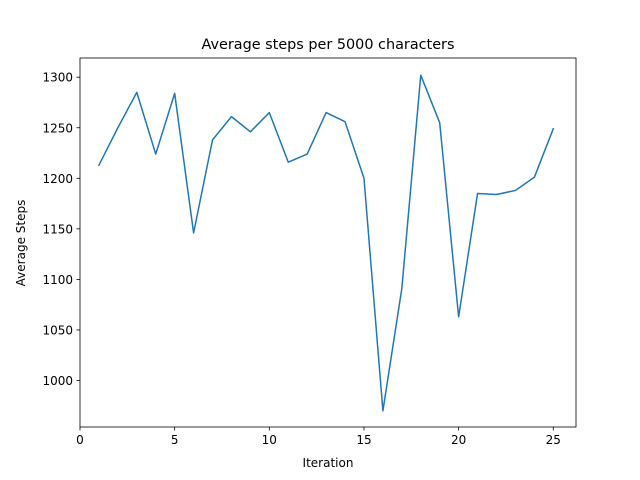 The width and height of the screenshot is (640, 480). What do you see at coordinates (57, 78) in the screenshot?
I see `y-tick-label: 1300` at bounding box center [57, 78].